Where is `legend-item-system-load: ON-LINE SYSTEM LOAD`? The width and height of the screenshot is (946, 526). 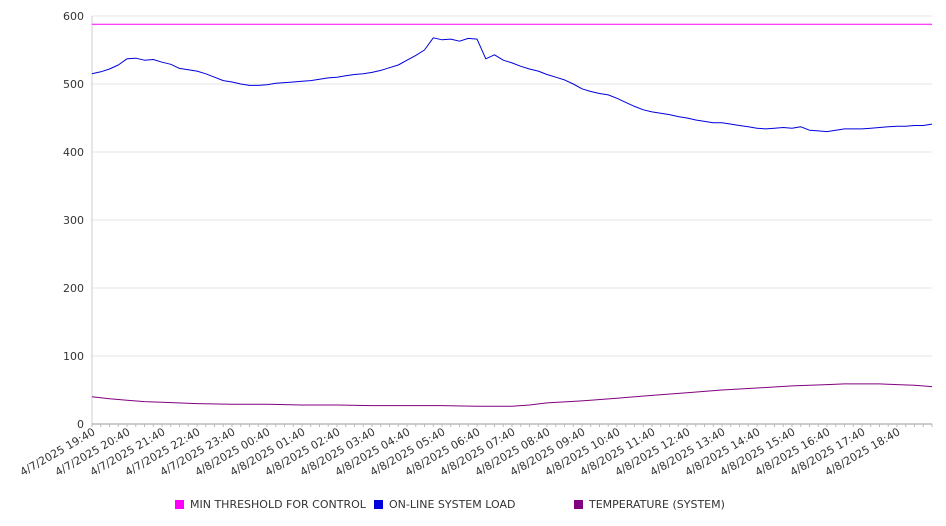 legend-item-system-load: ON-LINE SYSTEM LOAD is located at coordinates (444, 504).